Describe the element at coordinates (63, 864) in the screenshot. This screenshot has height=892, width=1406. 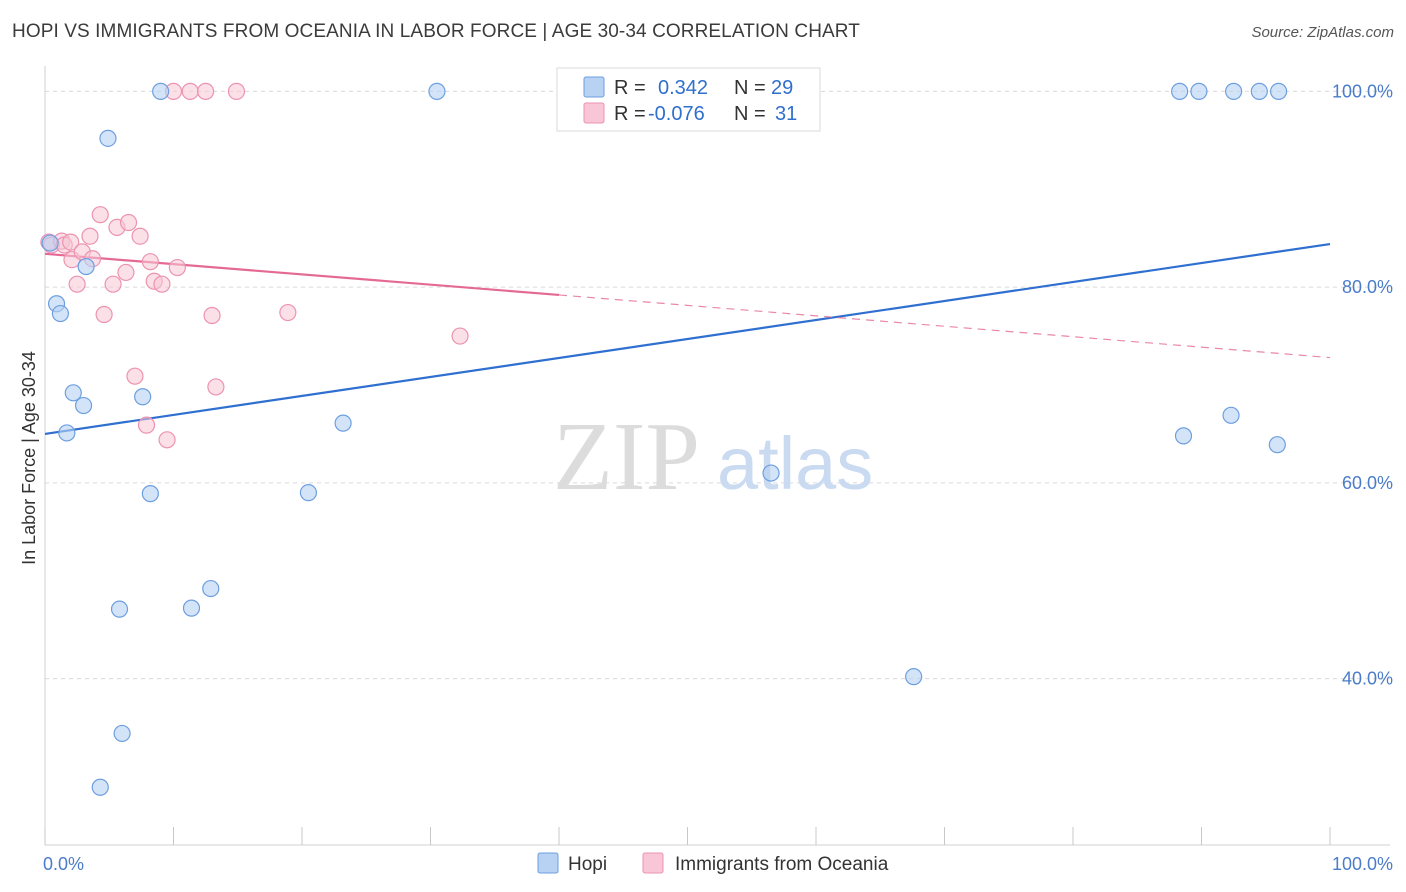
I see `x-tick-label-min: 0.0%` at that location.